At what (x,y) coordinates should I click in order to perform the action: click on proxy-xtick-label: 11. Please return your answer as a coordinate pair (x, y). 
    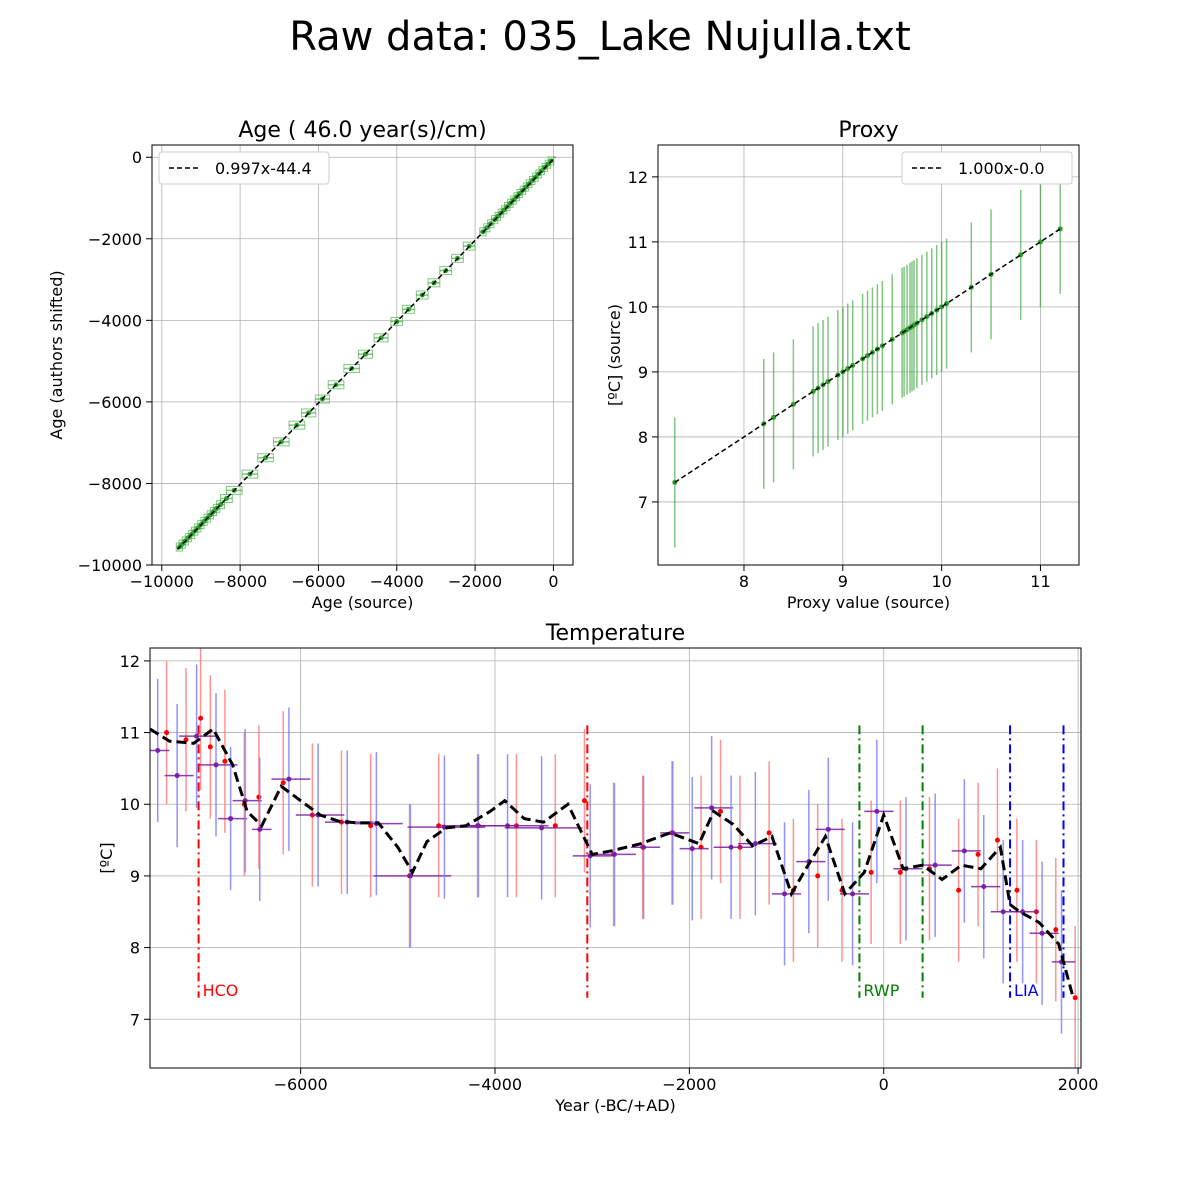
    Looking at the image, I should click on (1040, 581).